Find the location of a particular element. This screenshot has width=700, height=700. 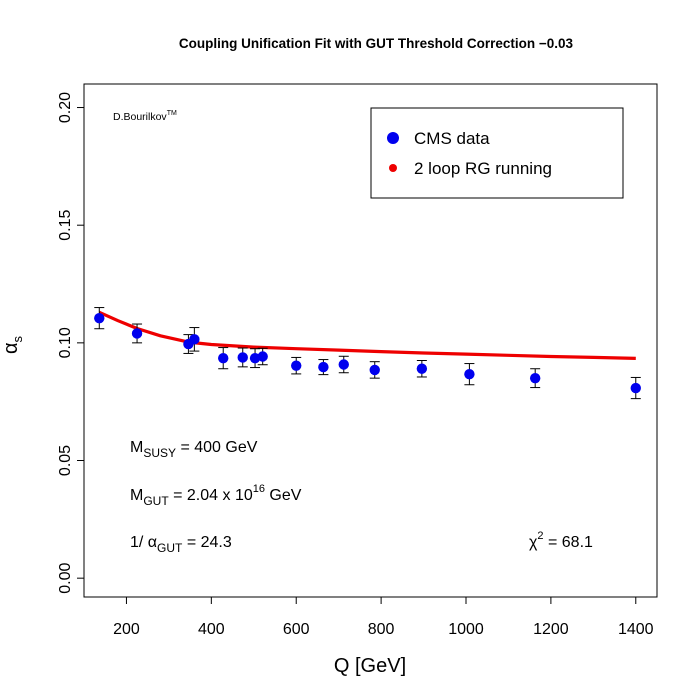

x-tick-label: 1200 is located at coordinates (551, 629).